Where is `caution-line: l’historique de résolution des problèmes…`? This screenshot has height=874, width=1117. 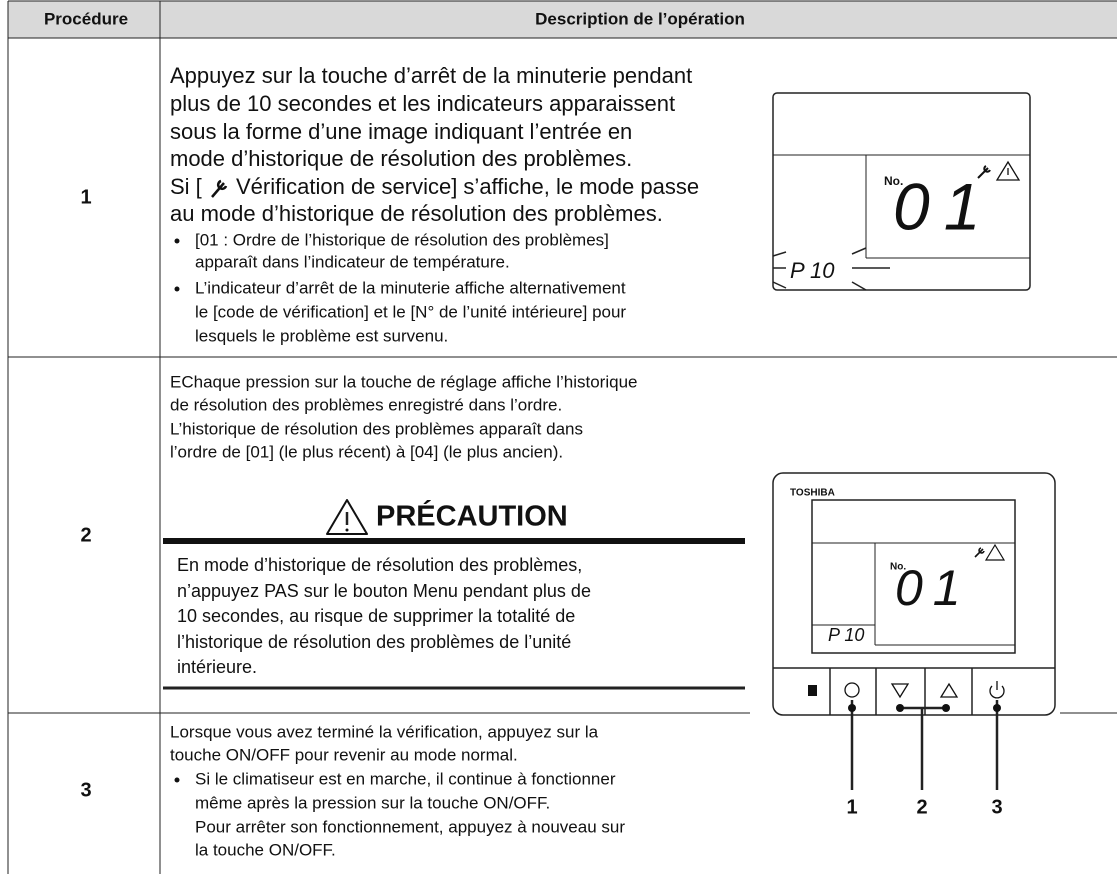
caution-line: l’historique de résolution des problèmes… is located at coordinates (374, 642).